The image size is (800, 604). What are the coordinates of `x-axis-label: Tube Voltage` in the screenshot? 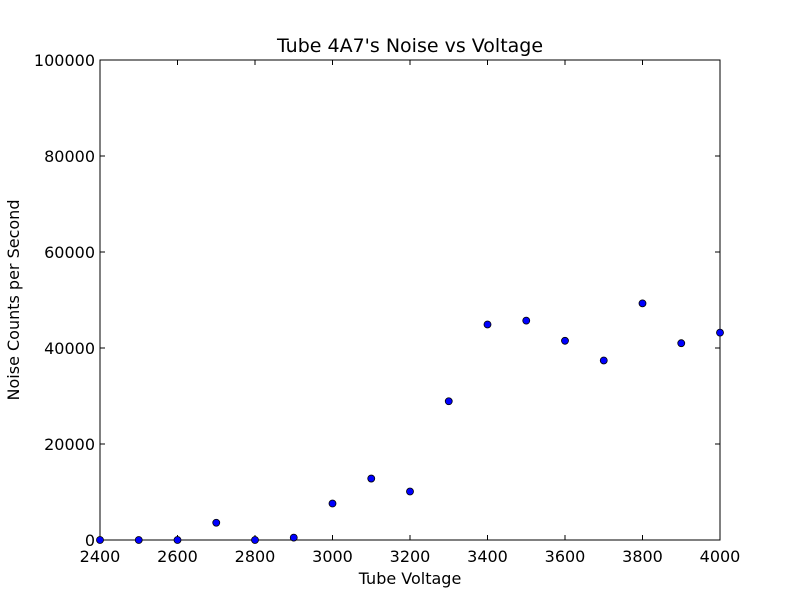 It's located at (410, 578).